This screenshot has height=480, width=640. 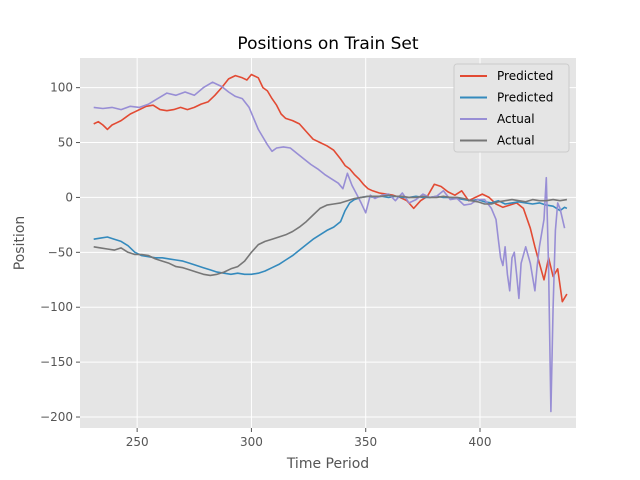 What do you see at coordinates (20, 243) in the screenshot?
I see `y-axis-label: Position` at bounding box center [20, 243].